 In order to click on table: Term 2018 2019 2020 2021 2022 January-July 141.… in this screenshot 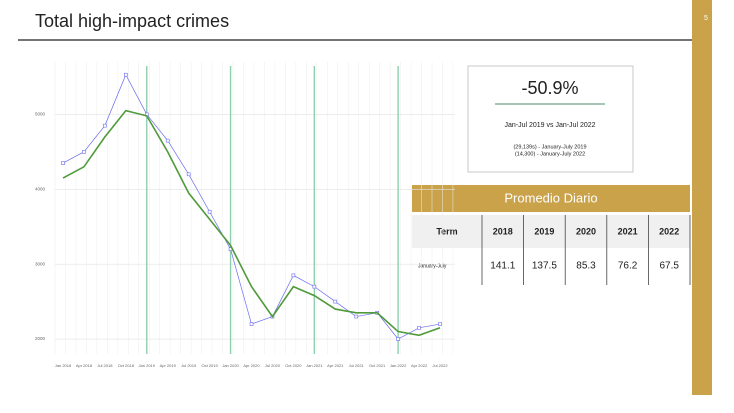, I will do `click(554, 250)`.